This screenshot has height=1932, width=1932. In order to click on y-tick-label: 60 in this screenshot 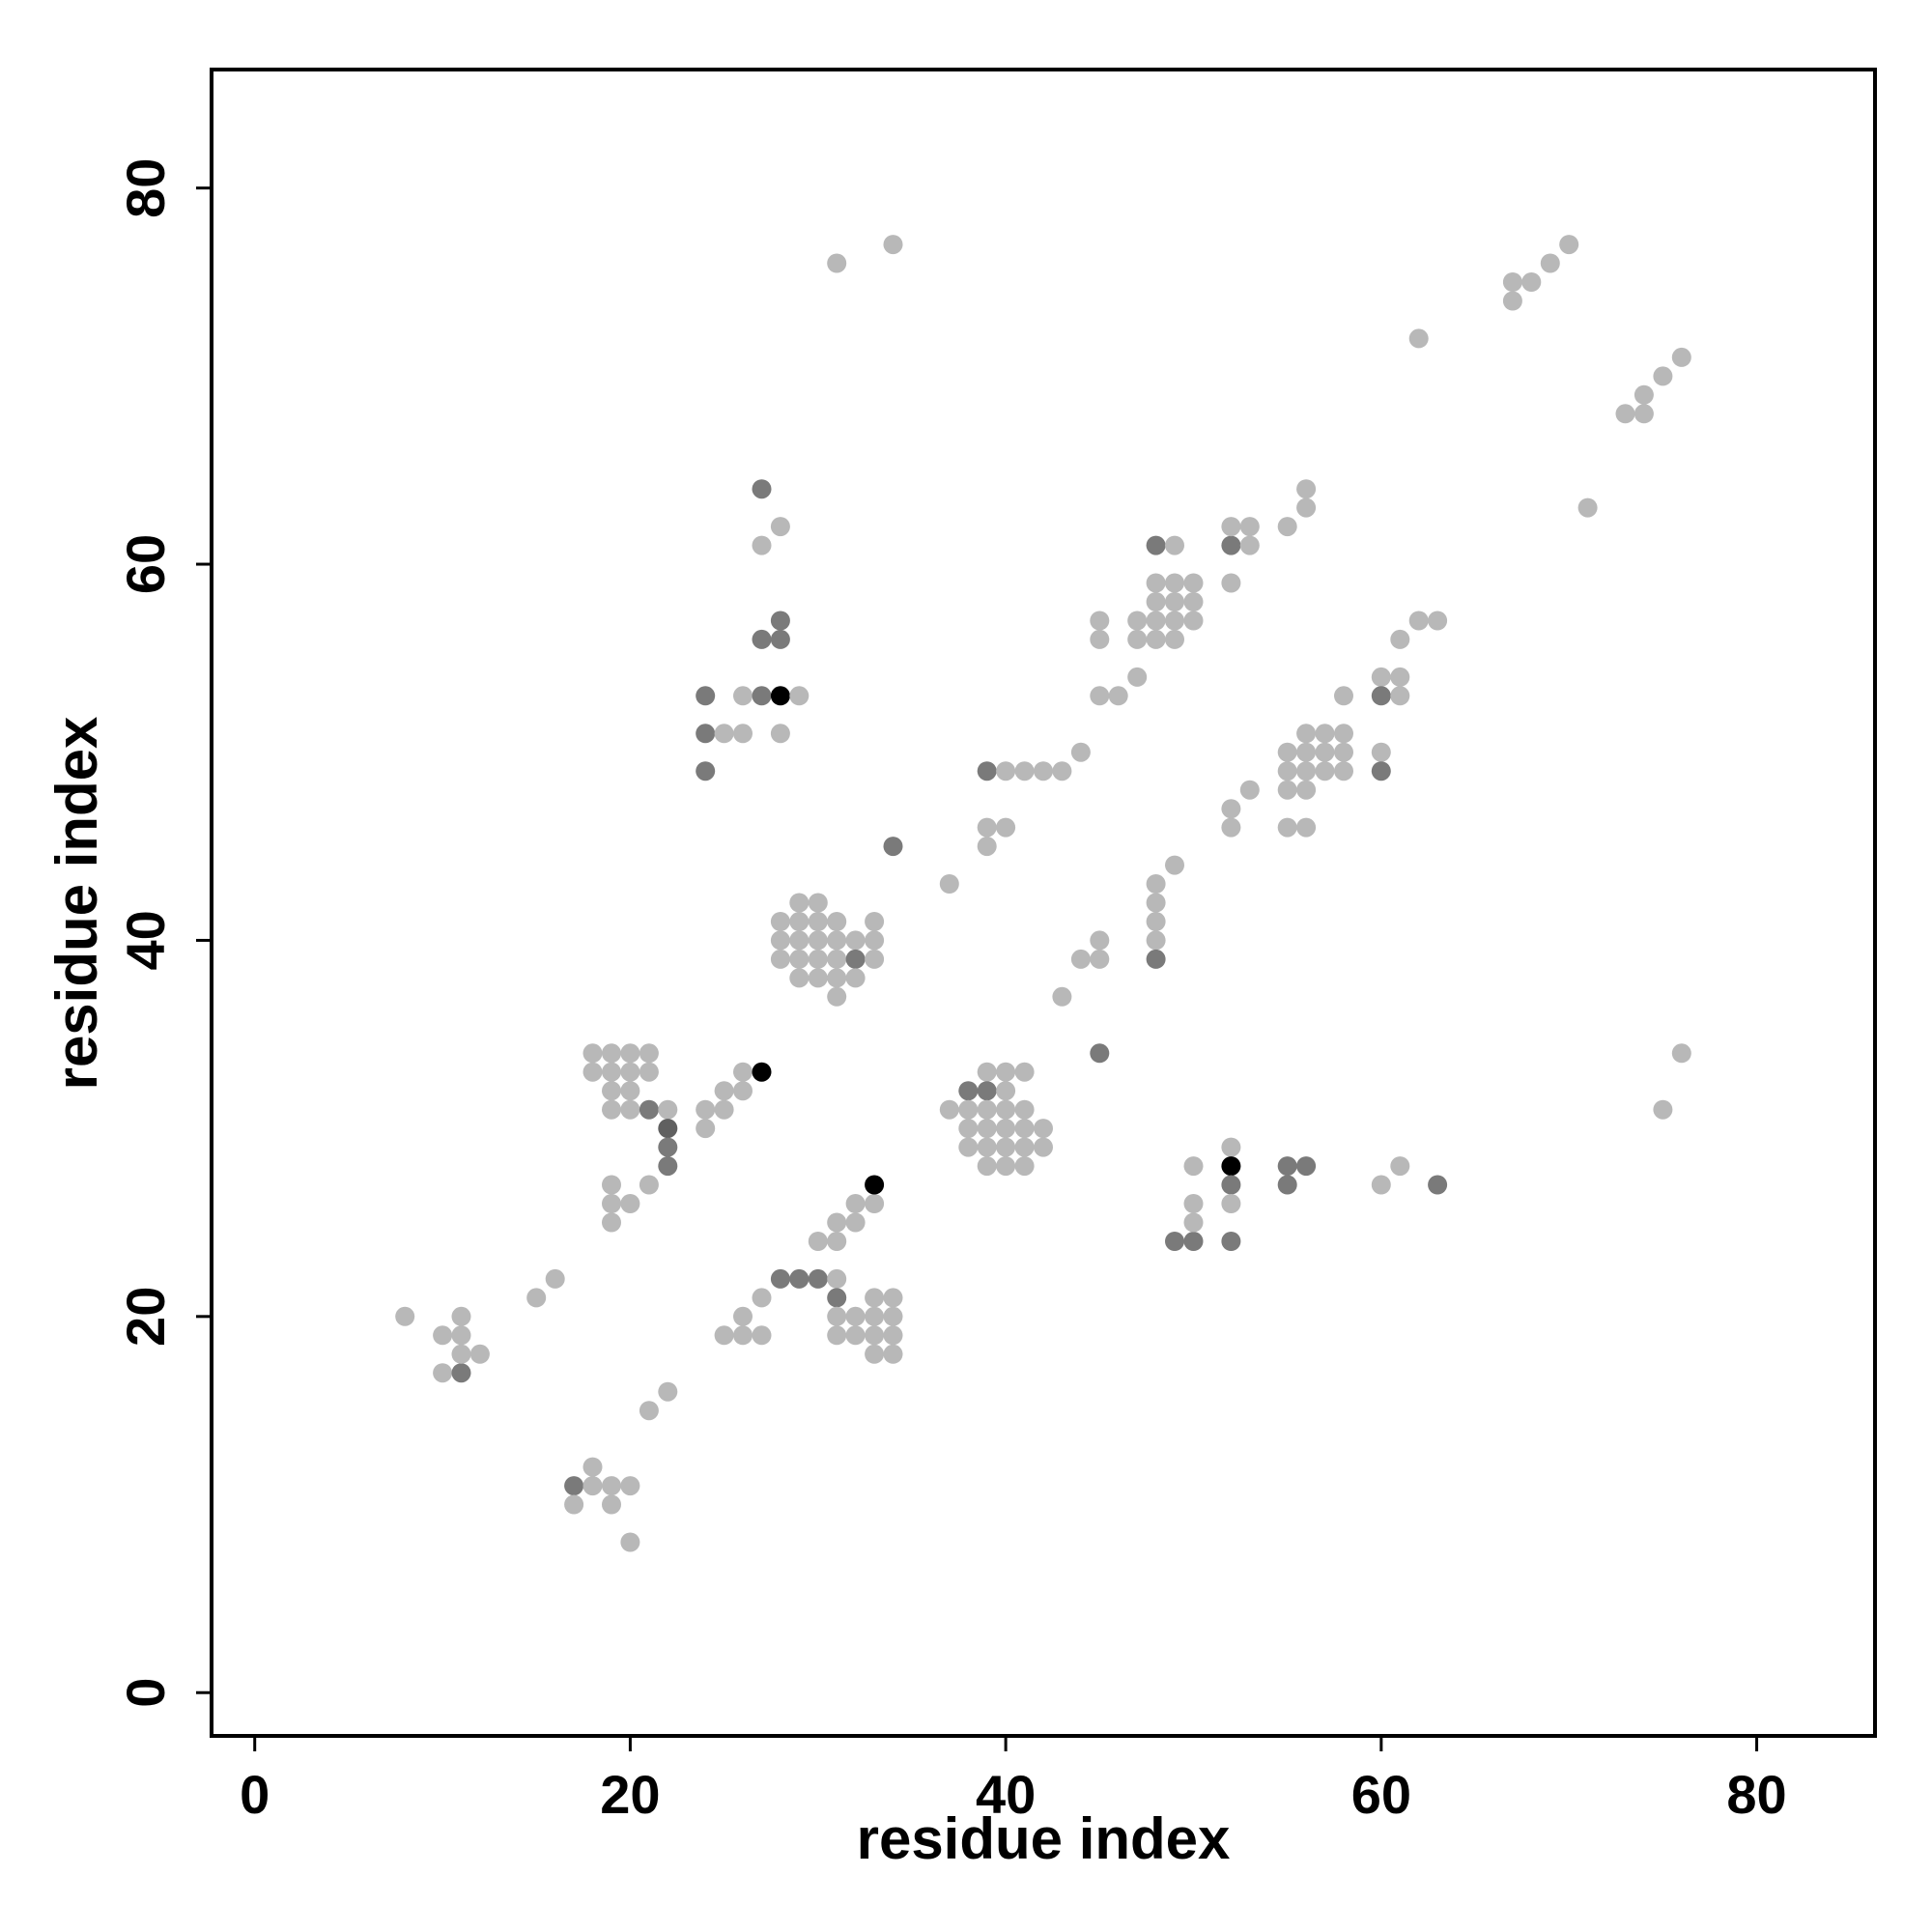, I will do `click(145, 564)`.